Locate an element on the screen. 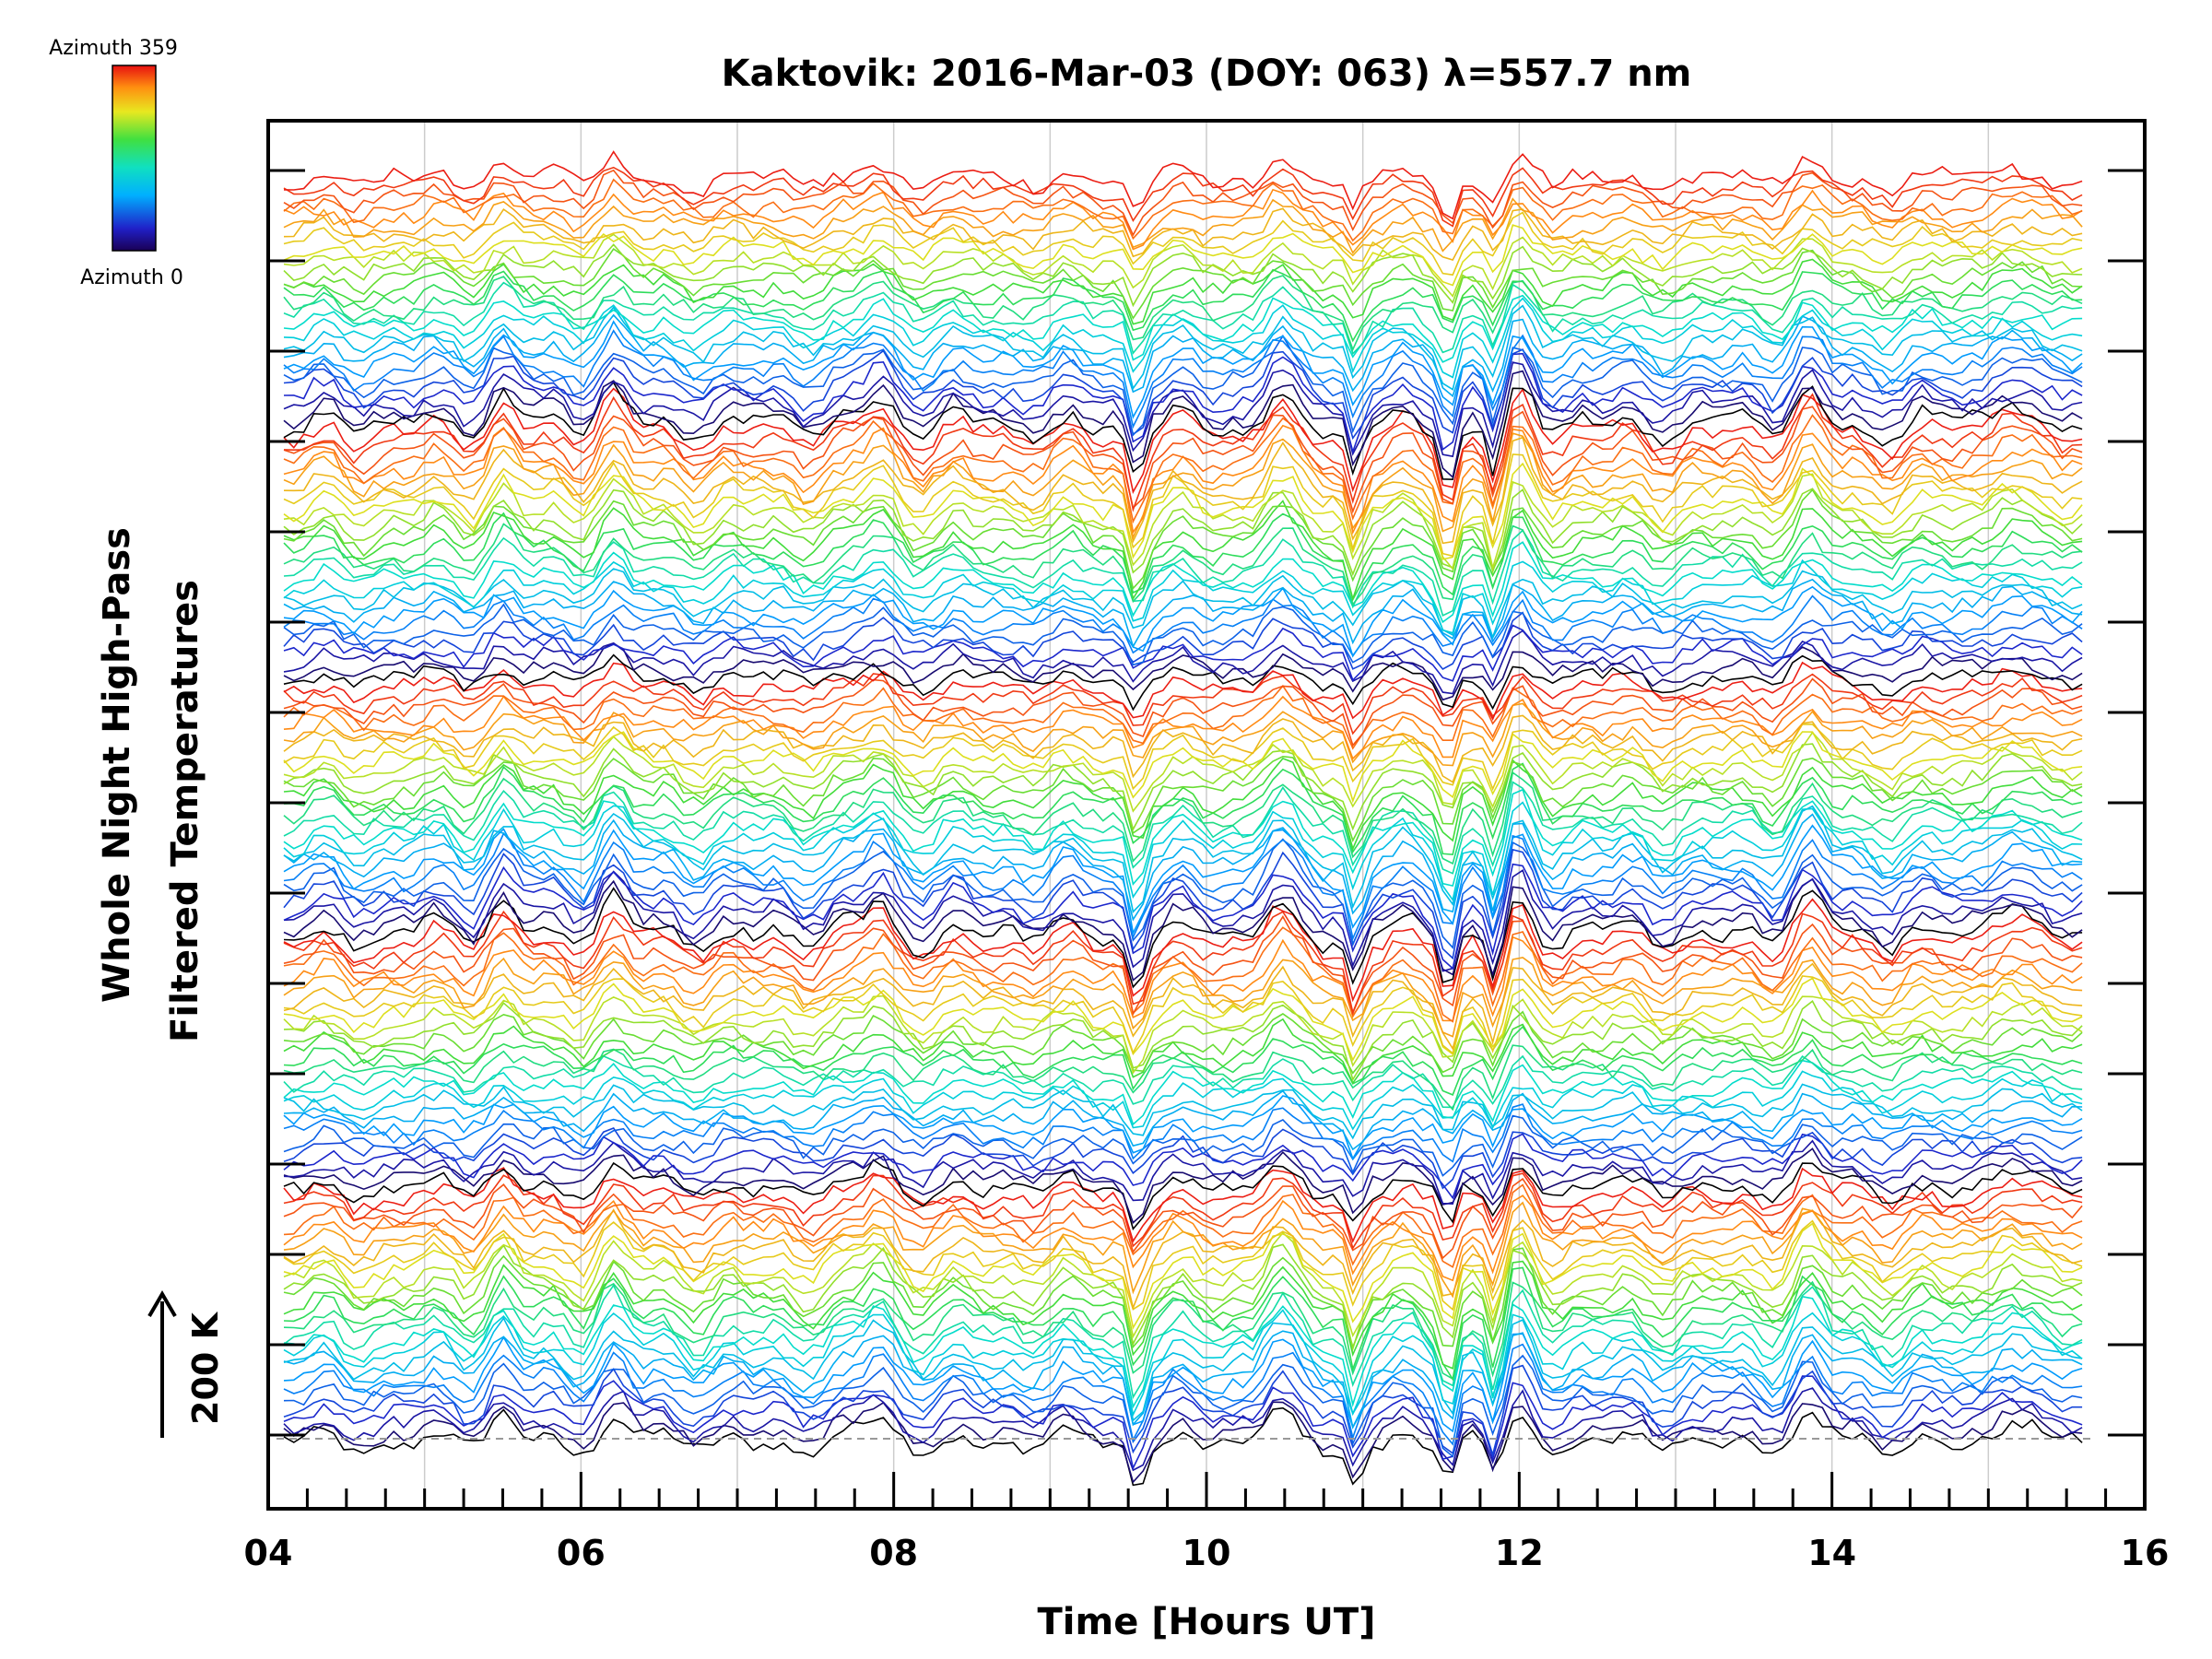 The image size is (2212, 1659). scale-bar-label: 200 K is located at coordinates (205, 1368).